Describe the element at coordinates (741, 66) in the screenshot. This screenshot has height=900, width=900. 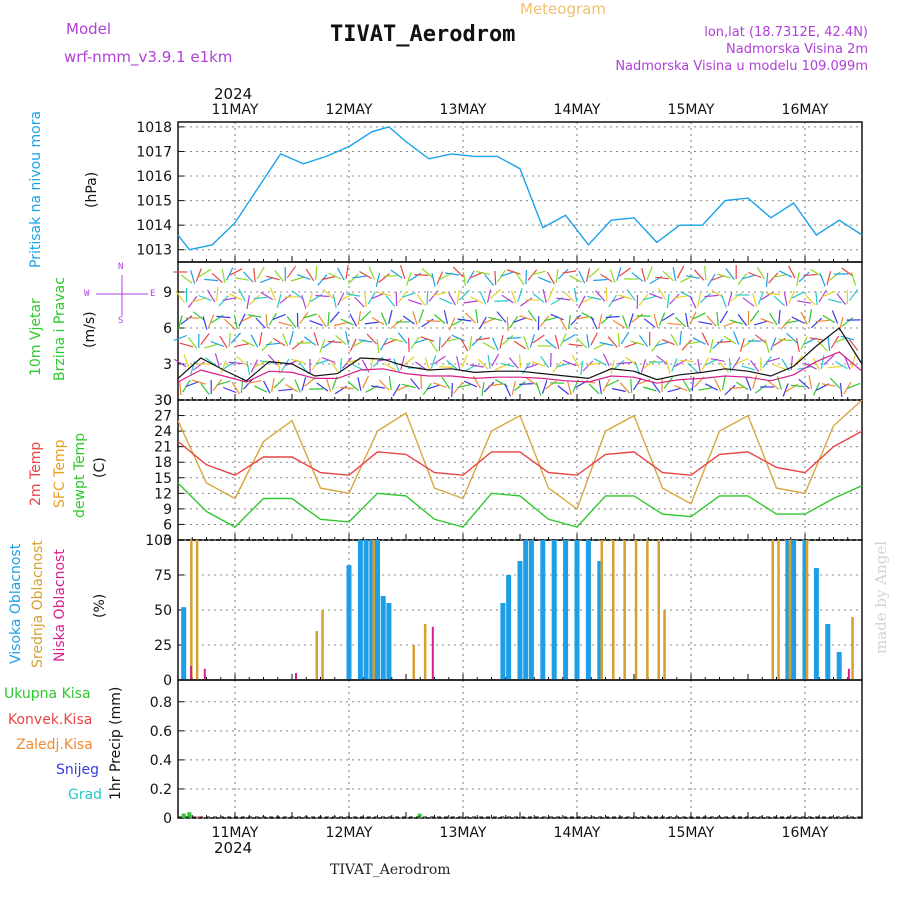
I see `model-elevation: Nadmorska Visina u modelu 109.099m` at that location.